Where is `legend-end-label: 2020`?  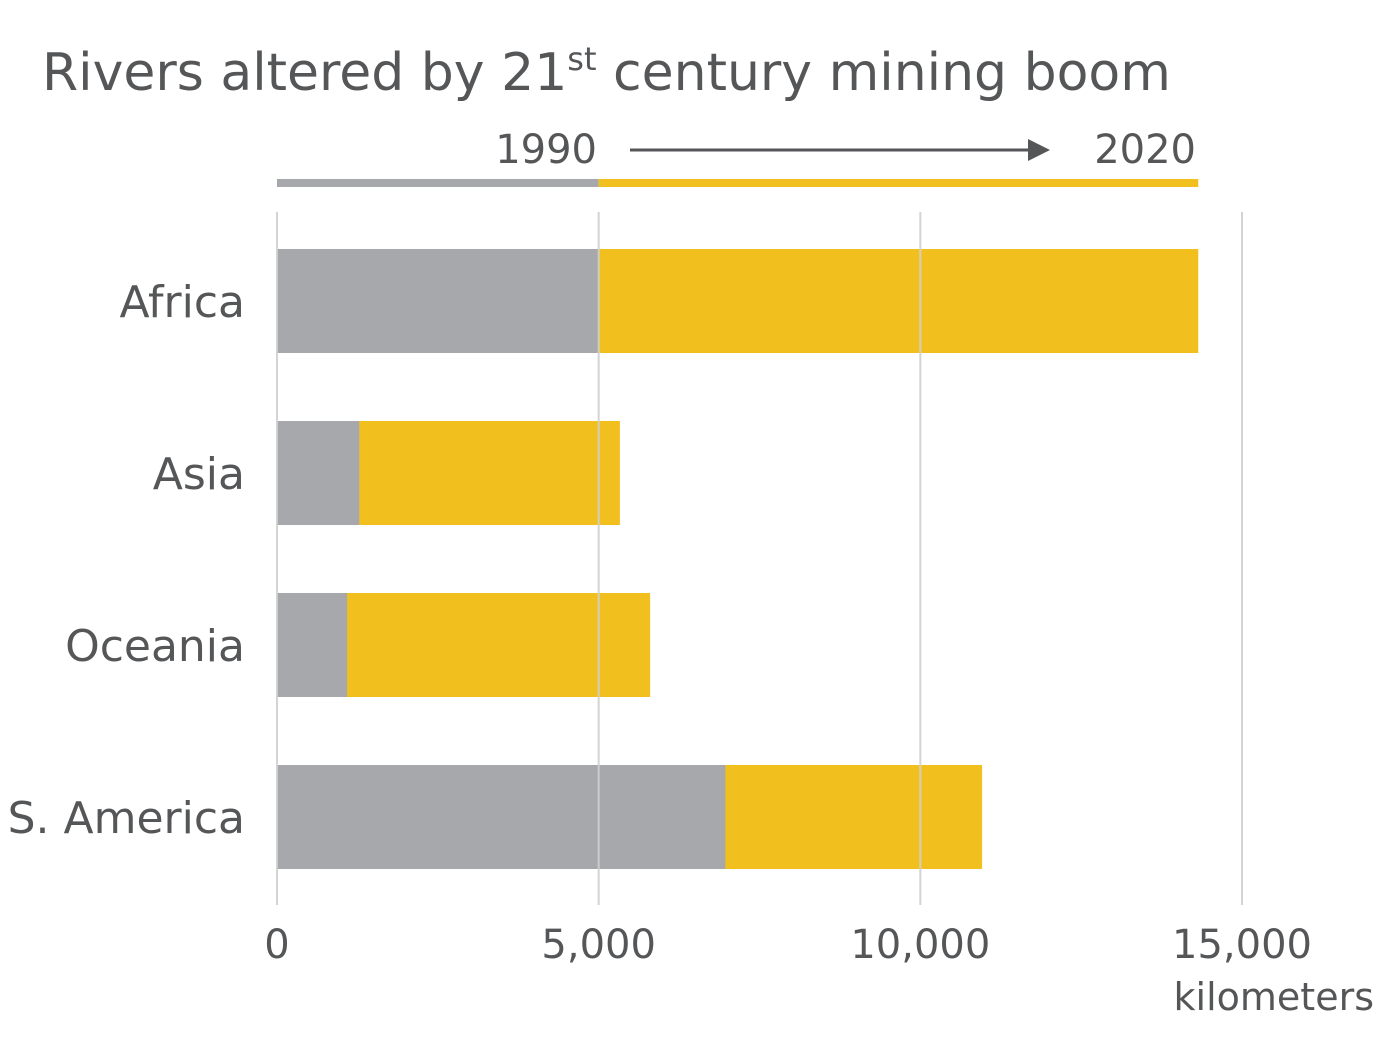 legend-end-label: 2020 is located at coordinates (1145, 150).